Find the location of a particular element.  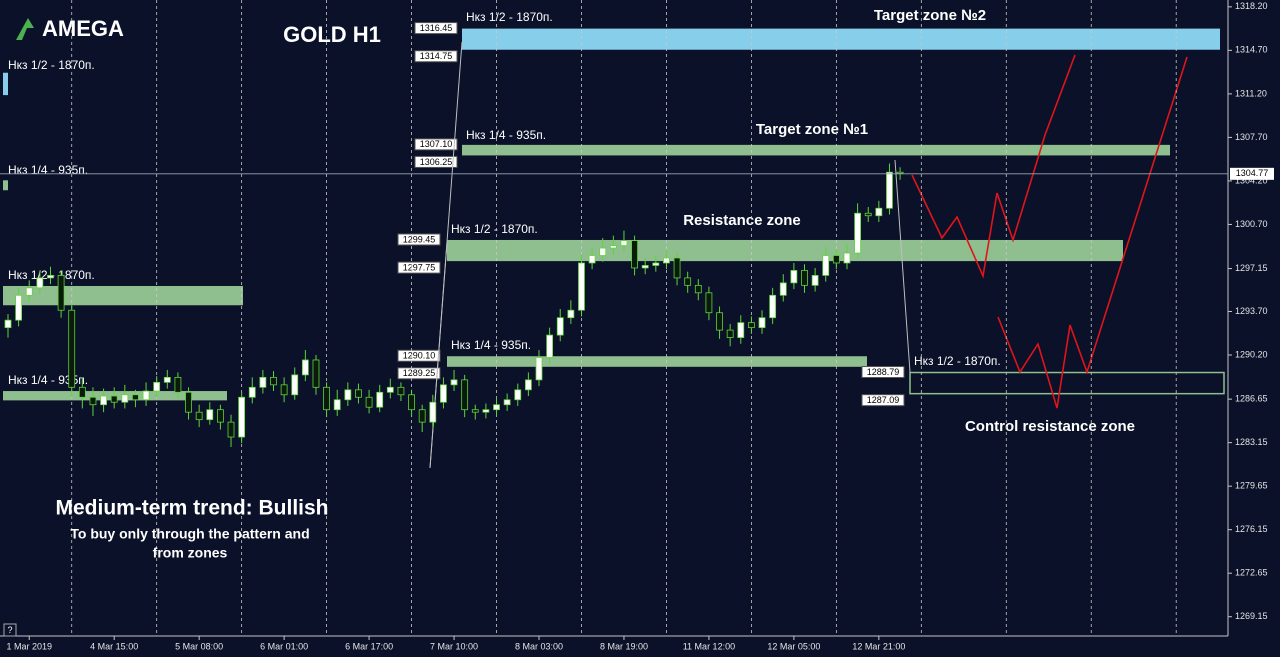

price-box-label: 1299.45 is located at coordinates (419, 239).